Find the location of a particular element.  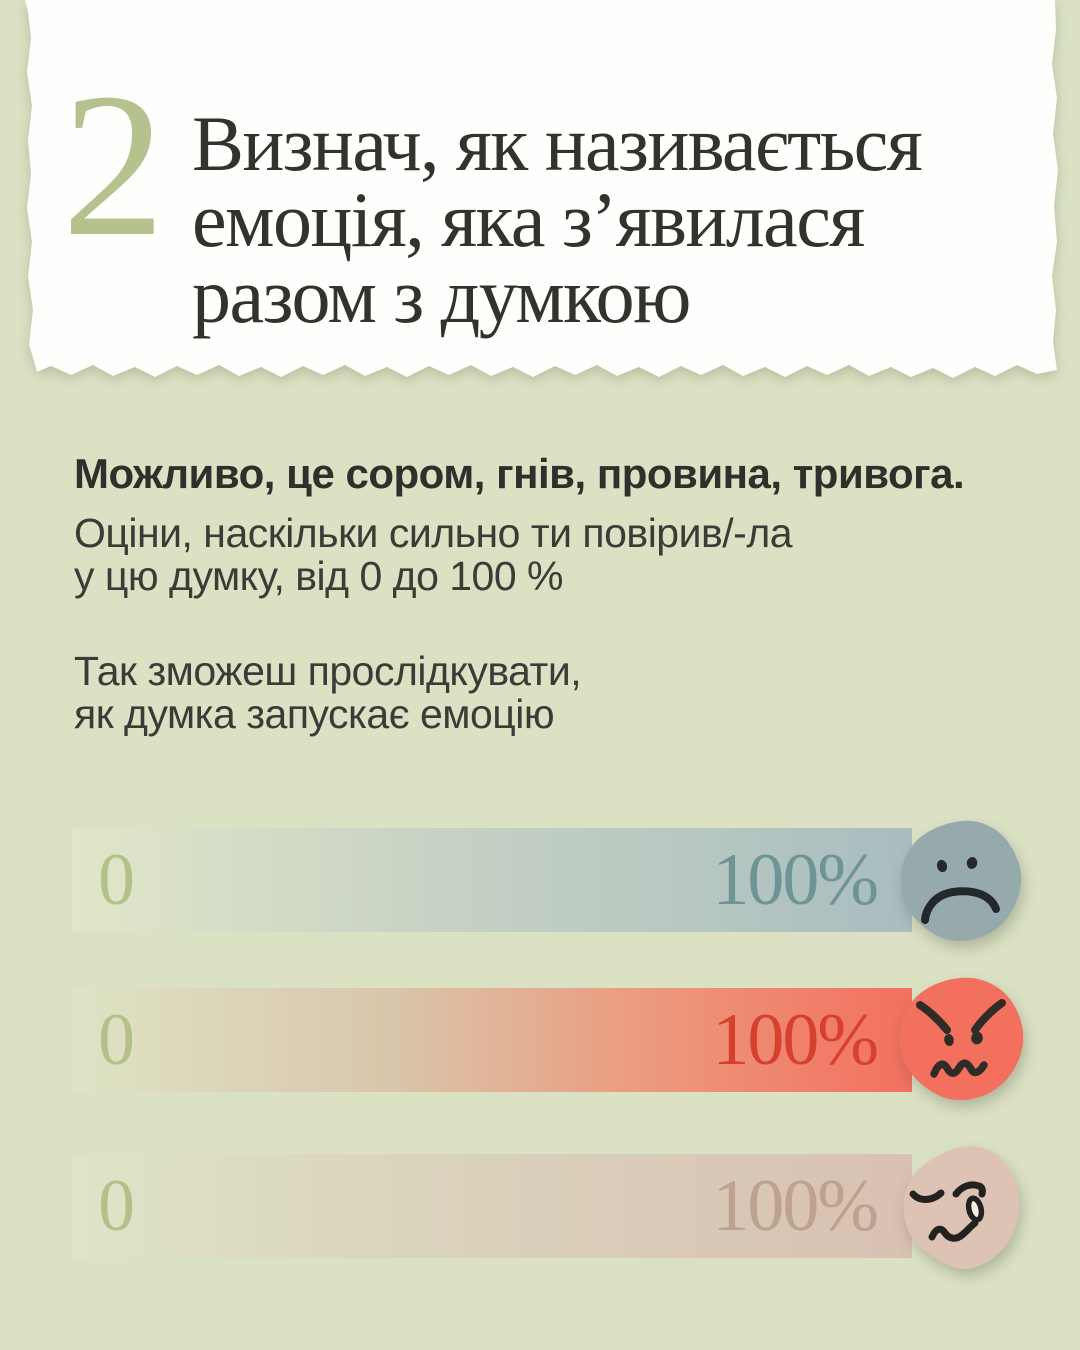

intro-paragraph-1-line-2: у цю думку, від 0 до 100 % is located at coordinates (319, 576).